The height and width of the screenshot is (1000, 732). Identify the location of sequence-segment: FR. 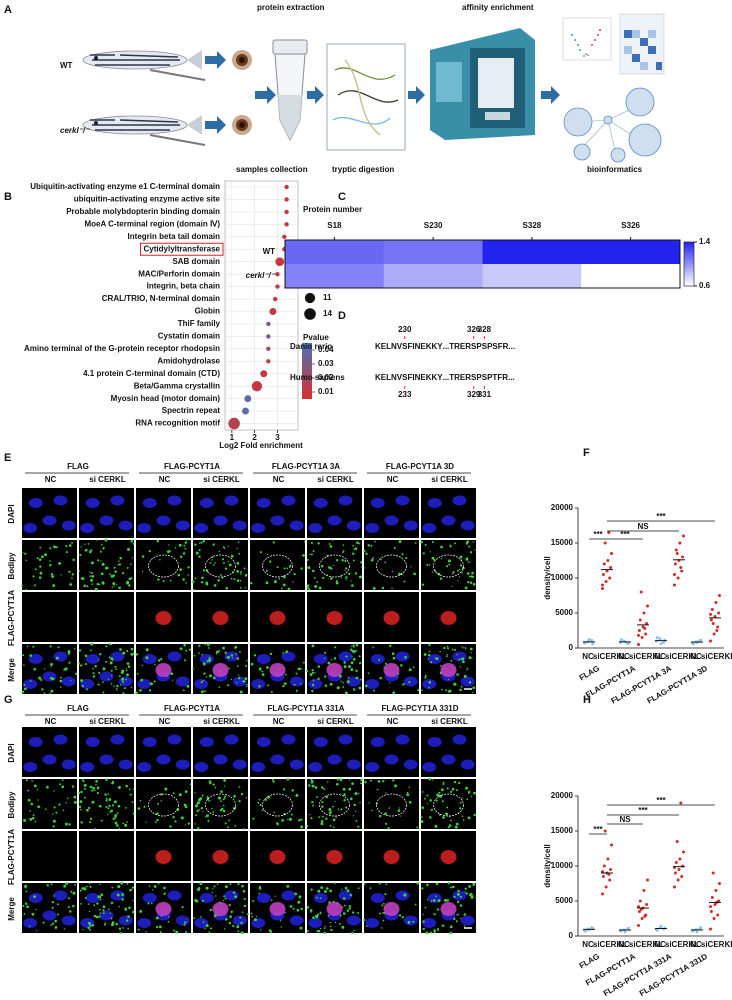
(502, 377).